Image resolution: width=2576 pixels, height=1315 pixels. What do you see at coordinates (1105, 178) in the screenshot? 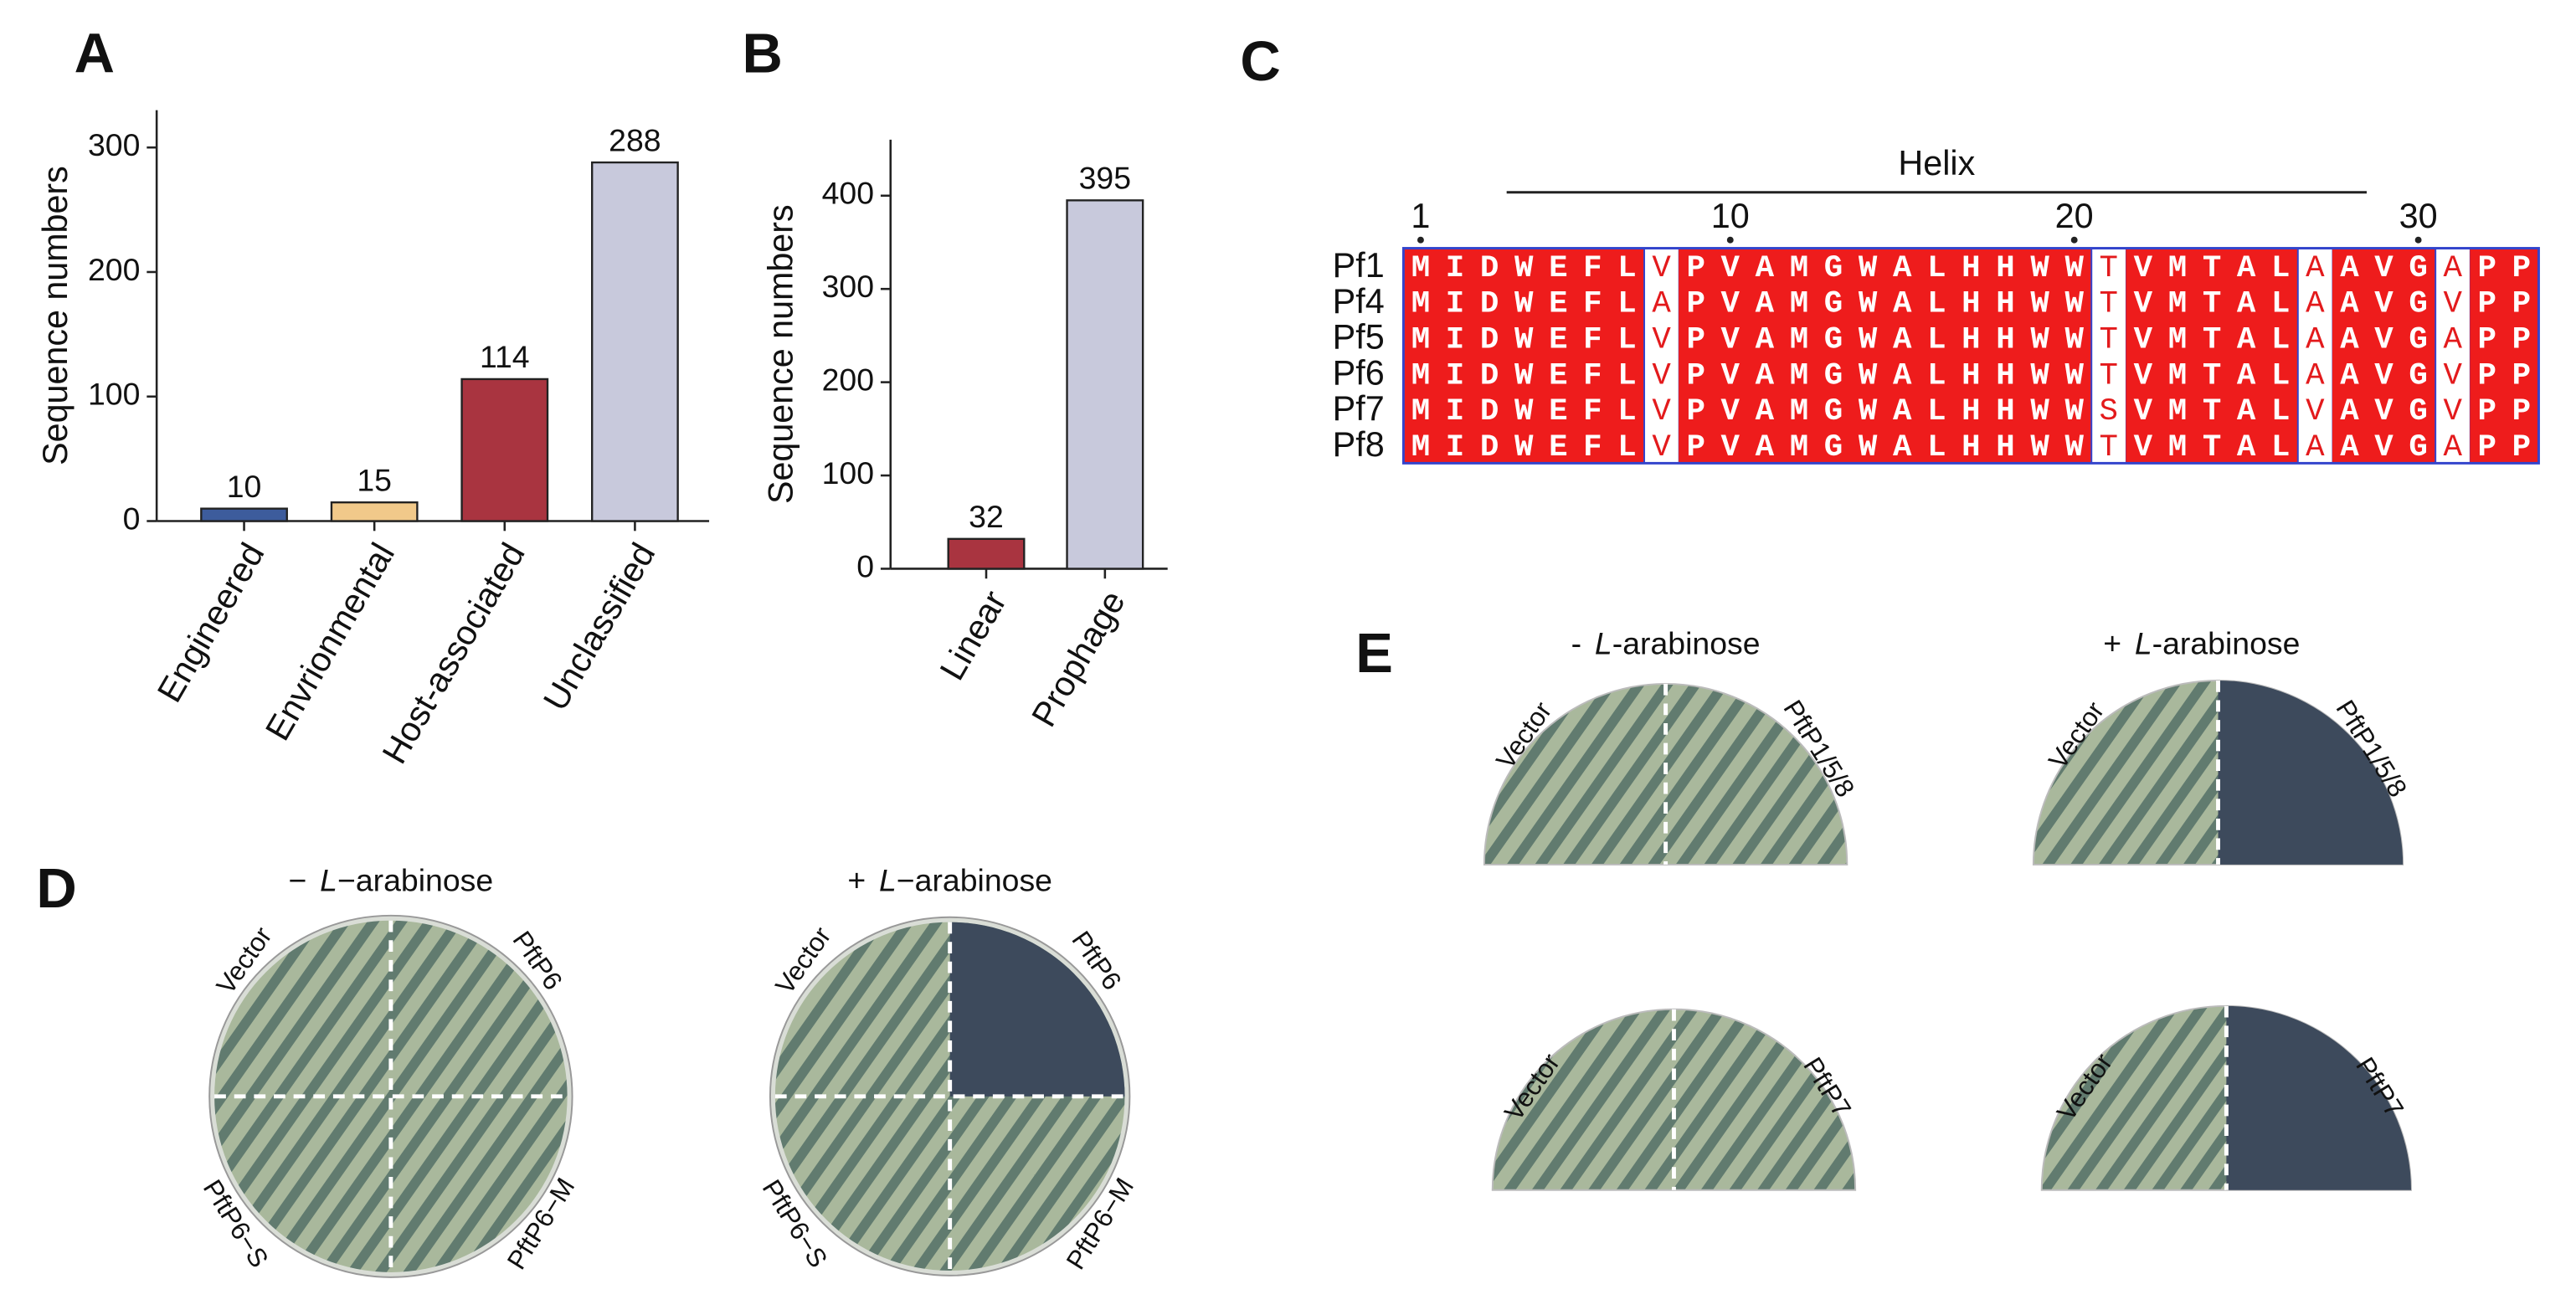
I see `value-label: 395` at bounding box center [1105, 178].